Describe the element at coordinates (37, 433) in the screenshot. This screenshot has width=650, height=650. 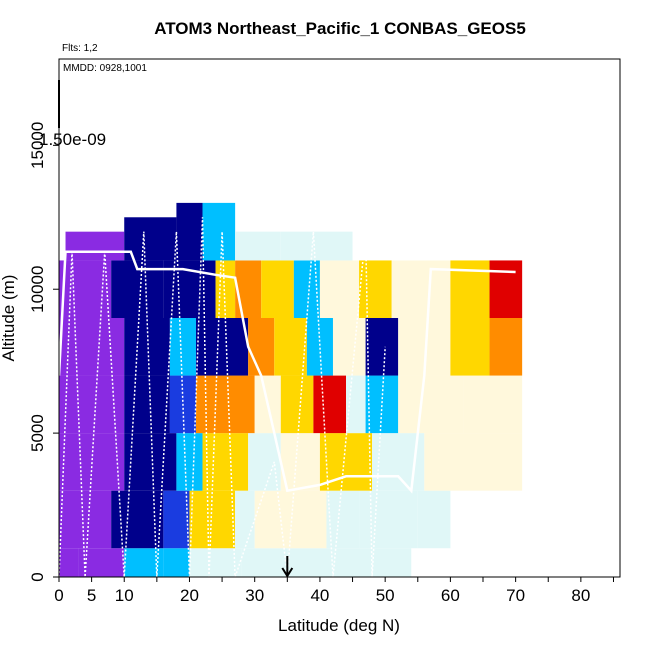
I see `y-tick-label: 5000` at that location.